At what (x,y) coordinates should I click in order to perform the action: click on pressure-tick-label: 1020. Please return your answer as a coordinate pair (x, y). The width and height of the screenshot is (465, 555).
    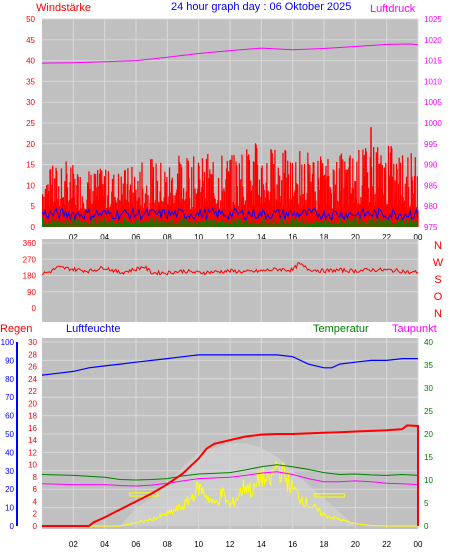
    Looking at the image, I should click on (433, 40).